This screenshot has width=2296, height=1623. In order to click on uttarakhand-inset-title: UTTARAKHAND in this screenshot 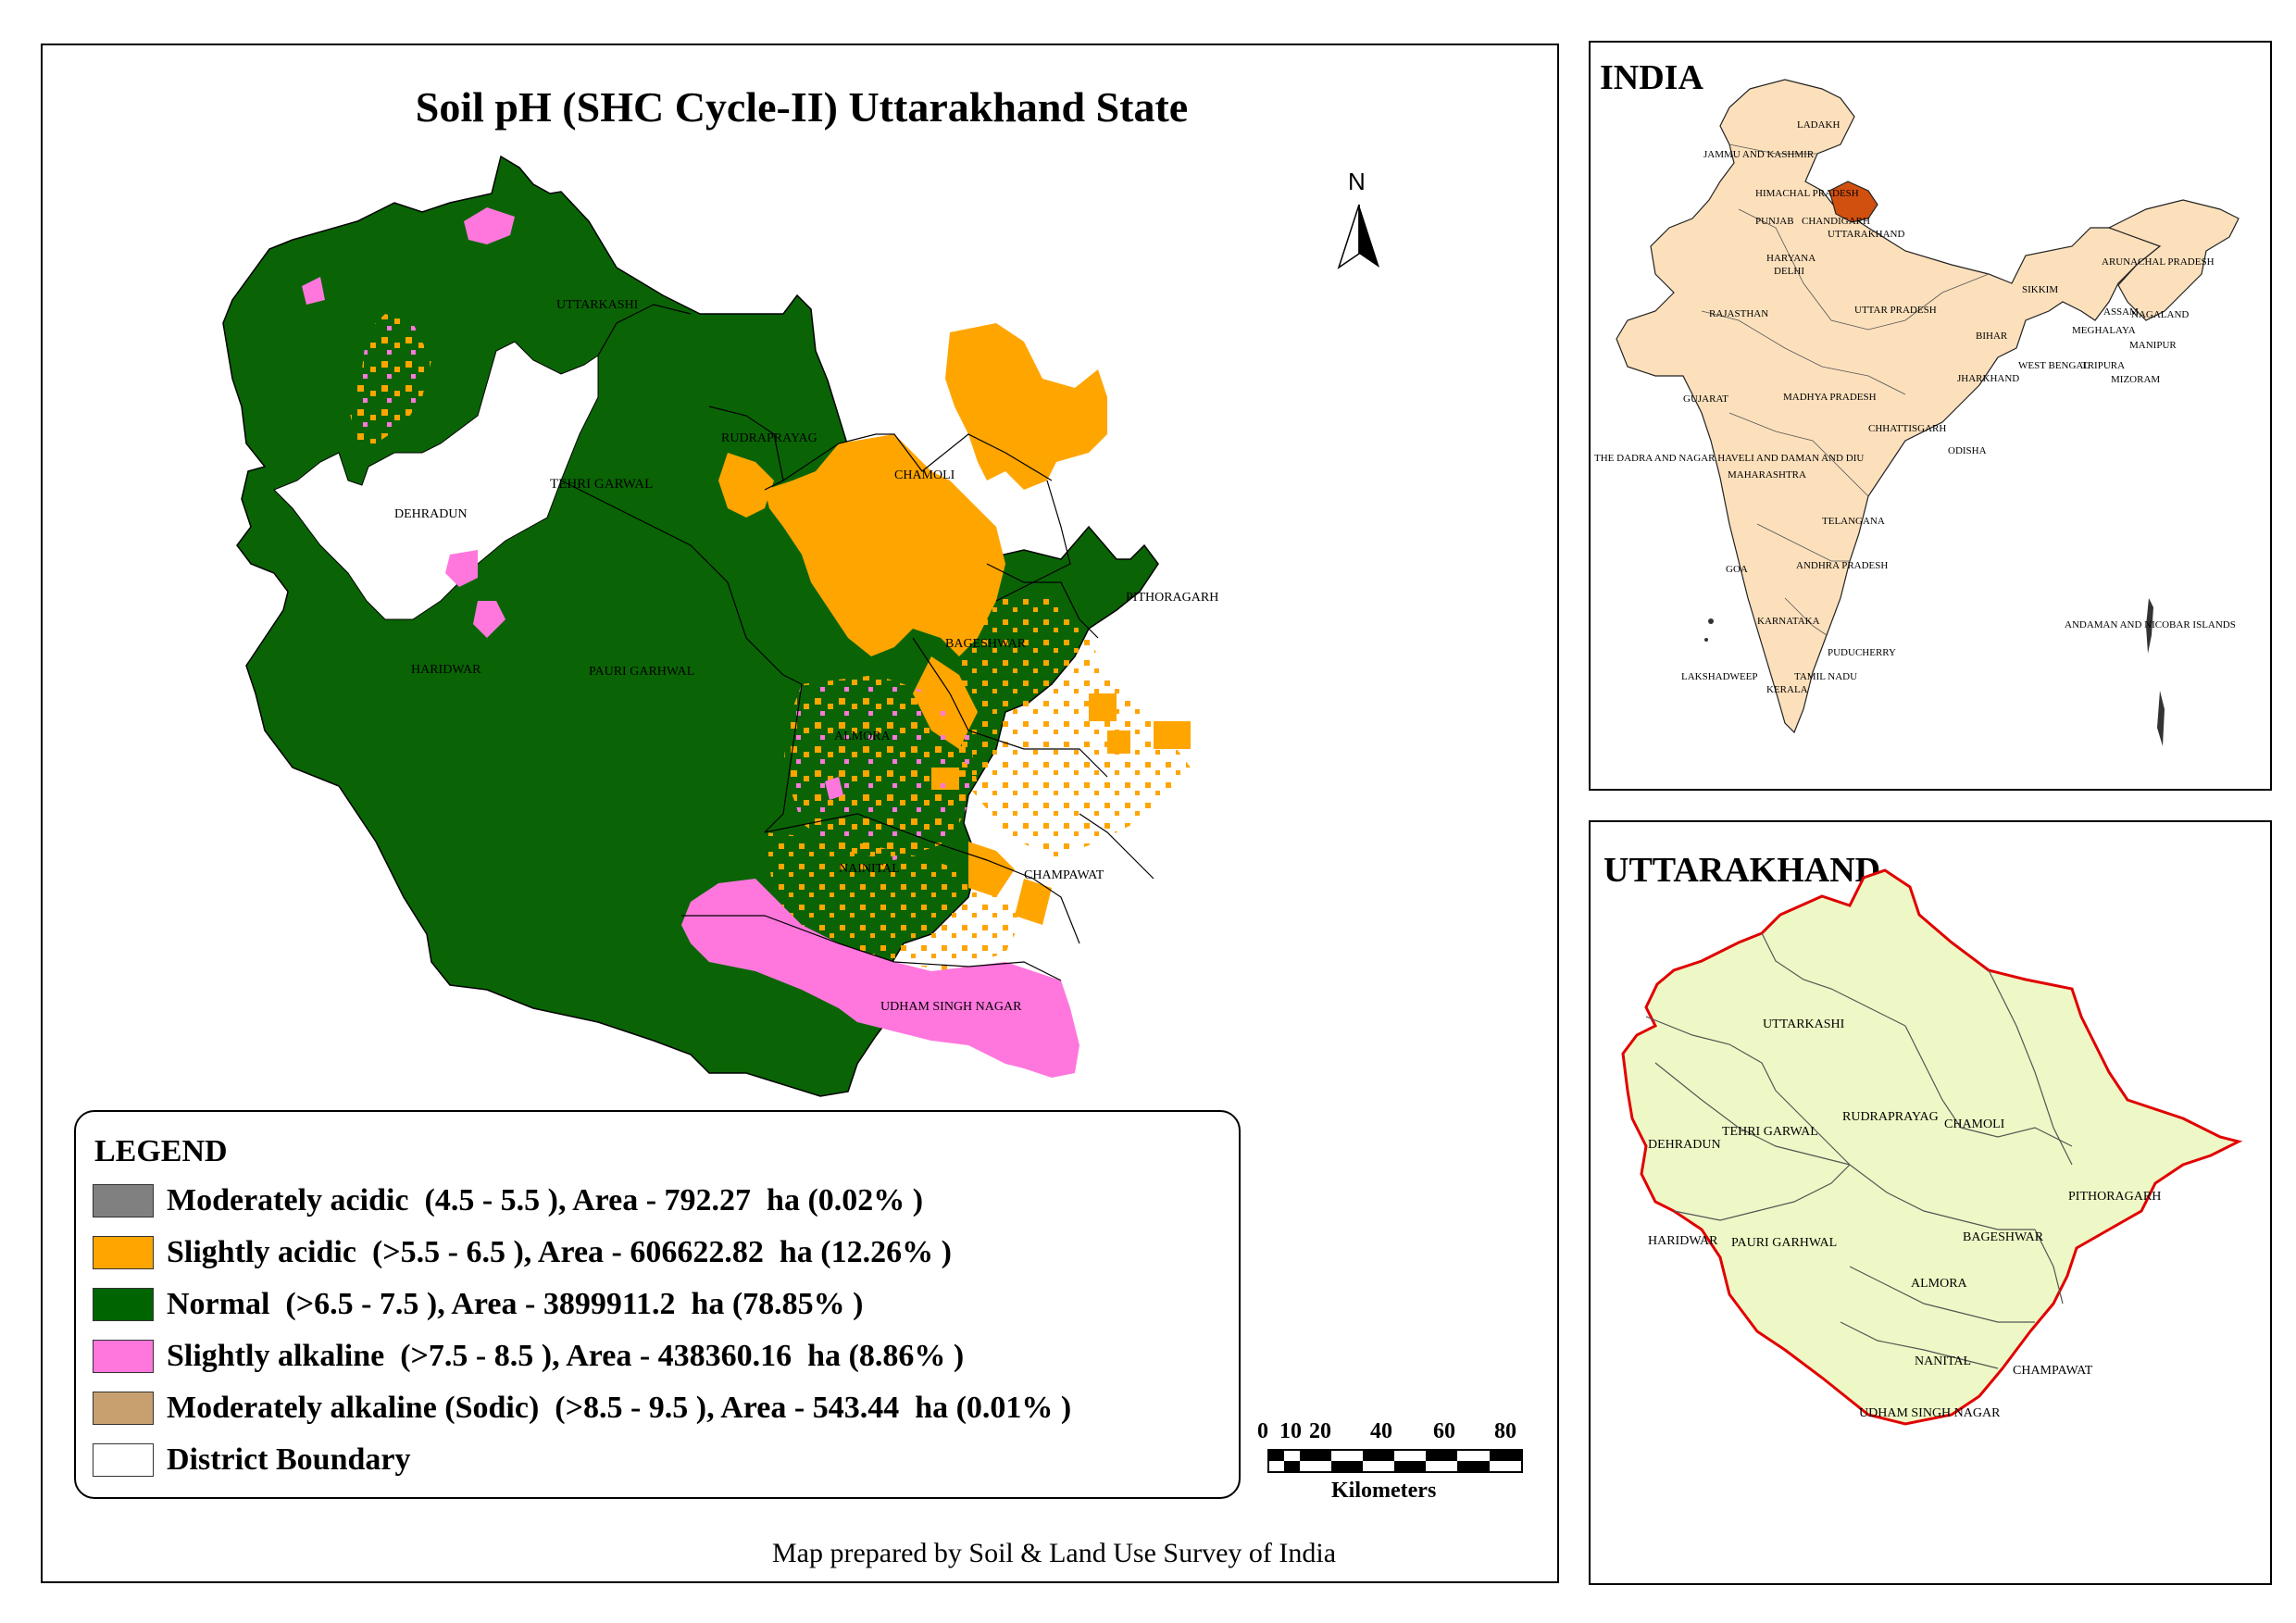, I will do `click(1742, 871)`.